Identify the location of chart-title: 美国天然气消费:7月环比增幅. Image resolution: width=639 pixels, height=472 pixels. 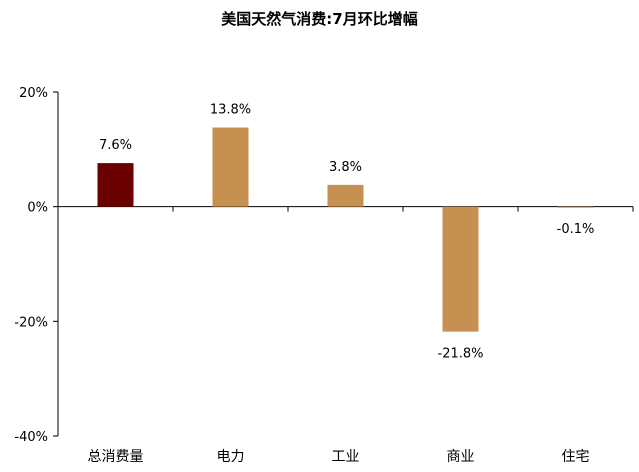
(319, 19).